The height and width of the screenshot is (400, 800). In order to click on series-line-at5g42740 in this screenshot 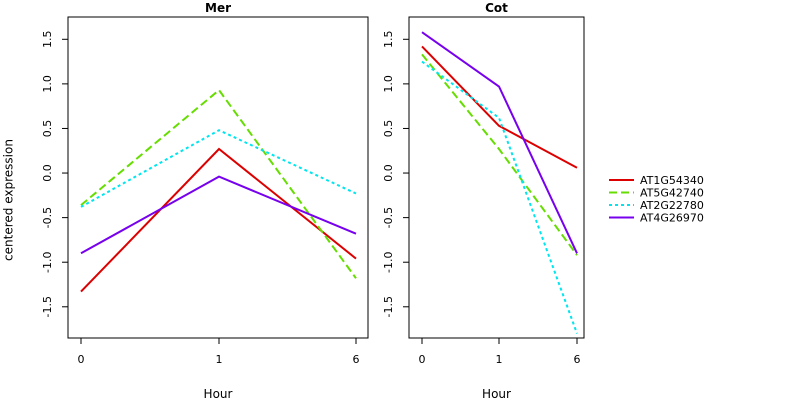, I will do `click(499, 154)`.